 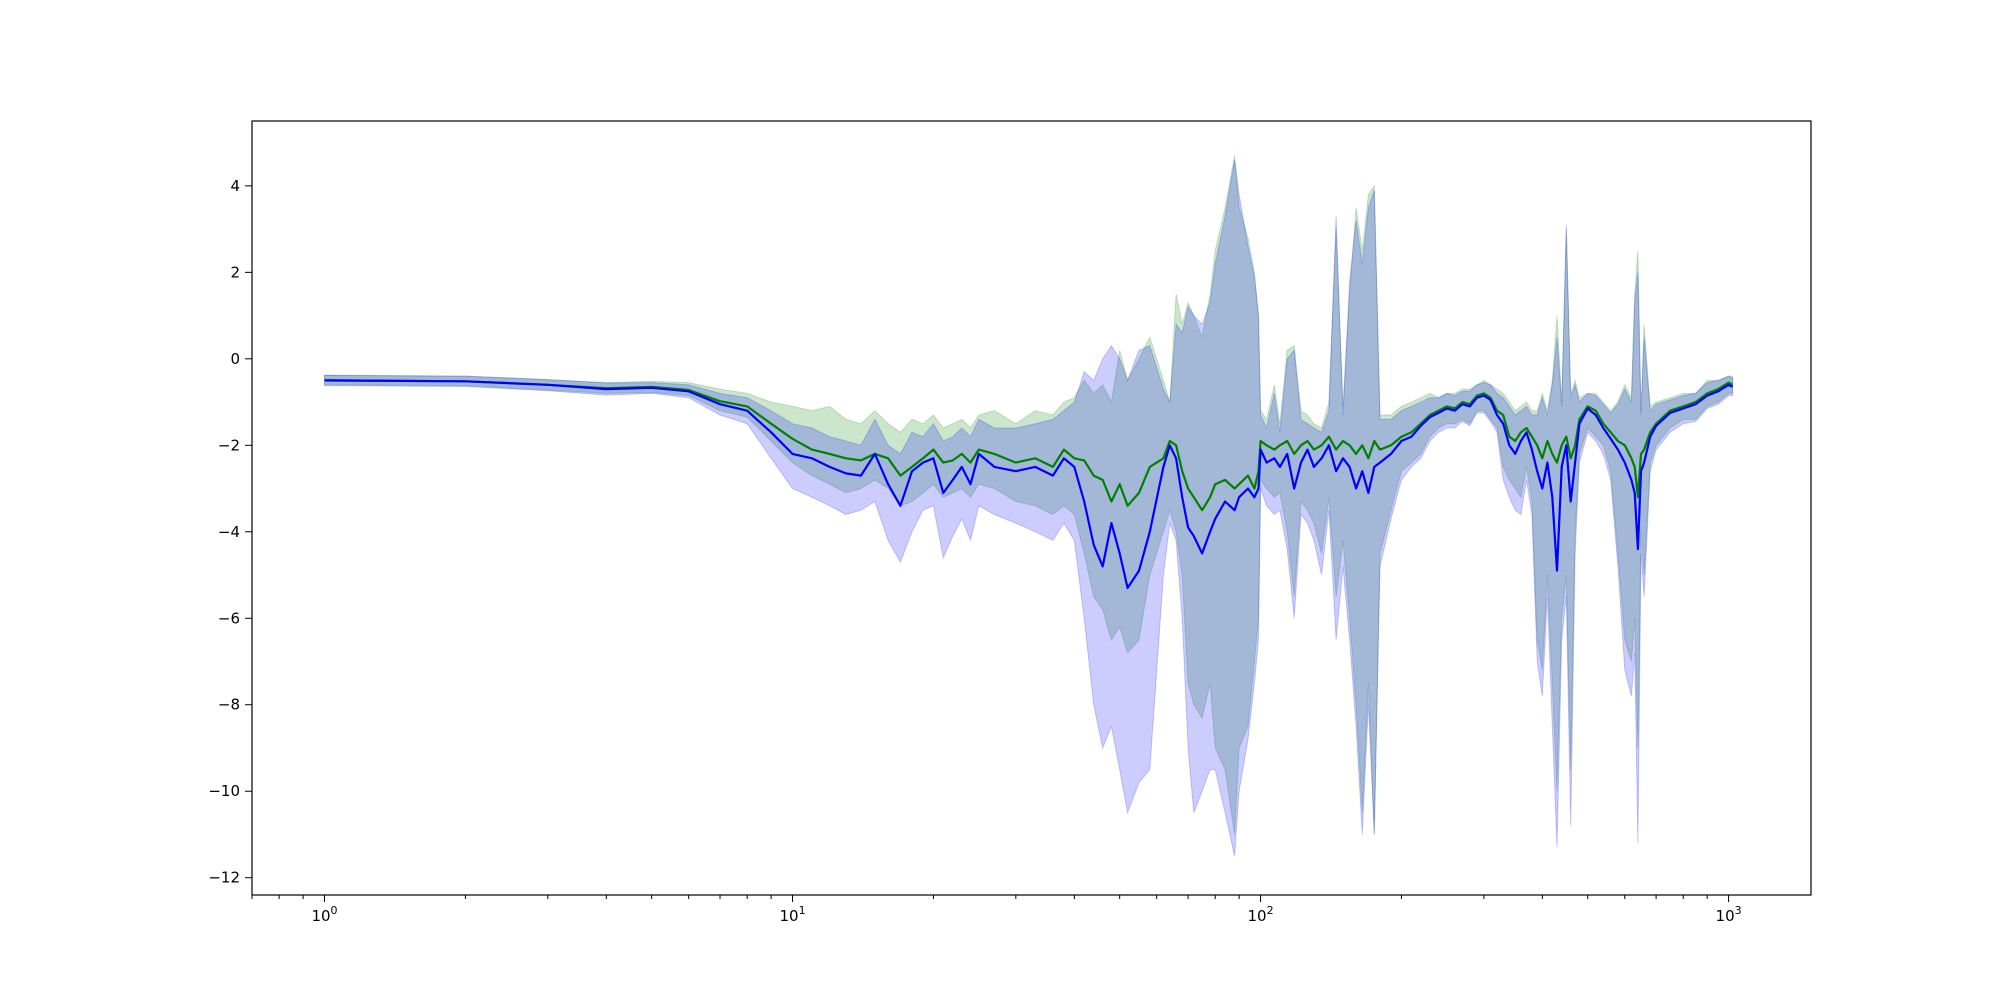 What do you see at coordinates (224, 791) in the screenshot?
I see `y-tick-label: −10` at bounding box center [224, 791].